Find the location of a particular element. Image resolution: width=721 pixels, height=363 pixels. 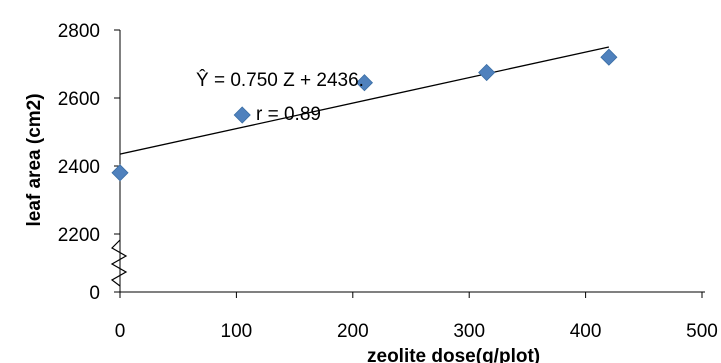

y-tick-label: 2800 is located at coordinates (79, 31).